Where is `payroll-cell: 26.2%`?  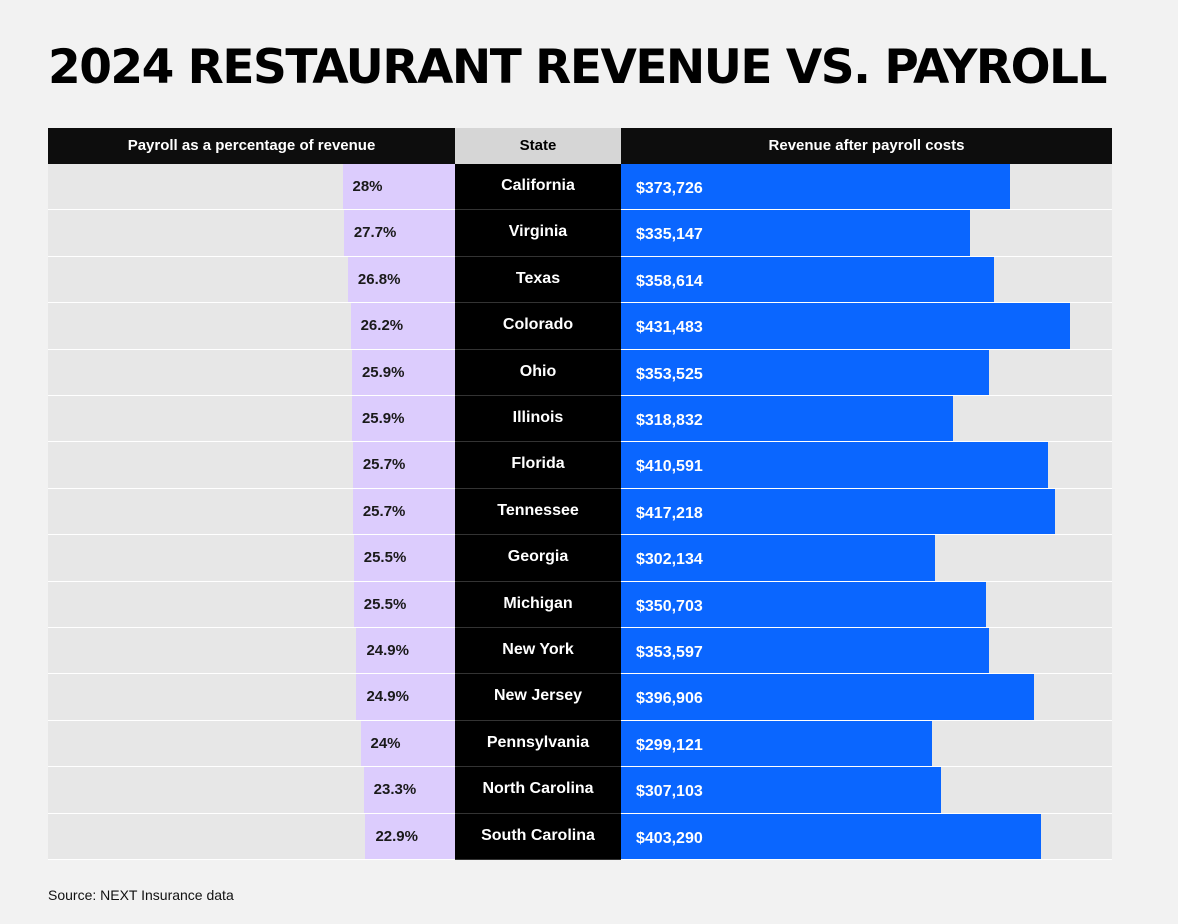
payroll-cell: 26.2% is located at coordinates (251, 326).